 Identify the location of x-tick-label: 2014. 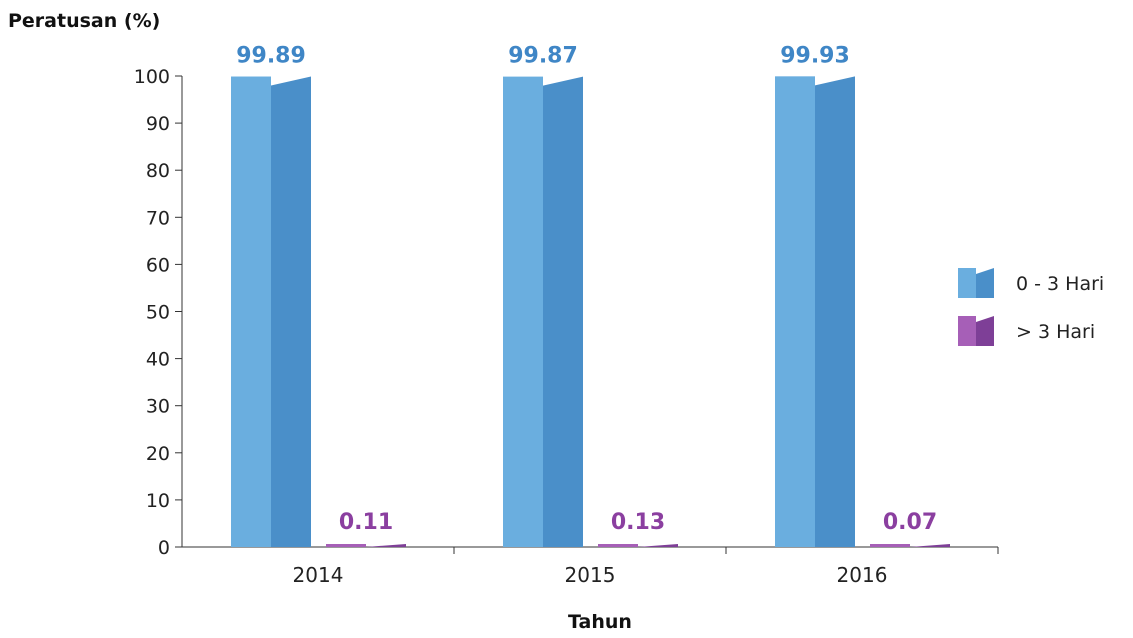
(318, 575).